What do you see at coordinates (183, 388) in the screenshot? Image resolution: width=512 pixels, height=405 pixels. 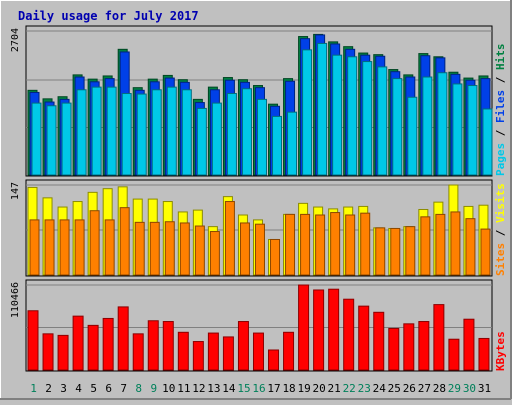 I see `x-label-day-11: 11` at bounding box center [183, 388].